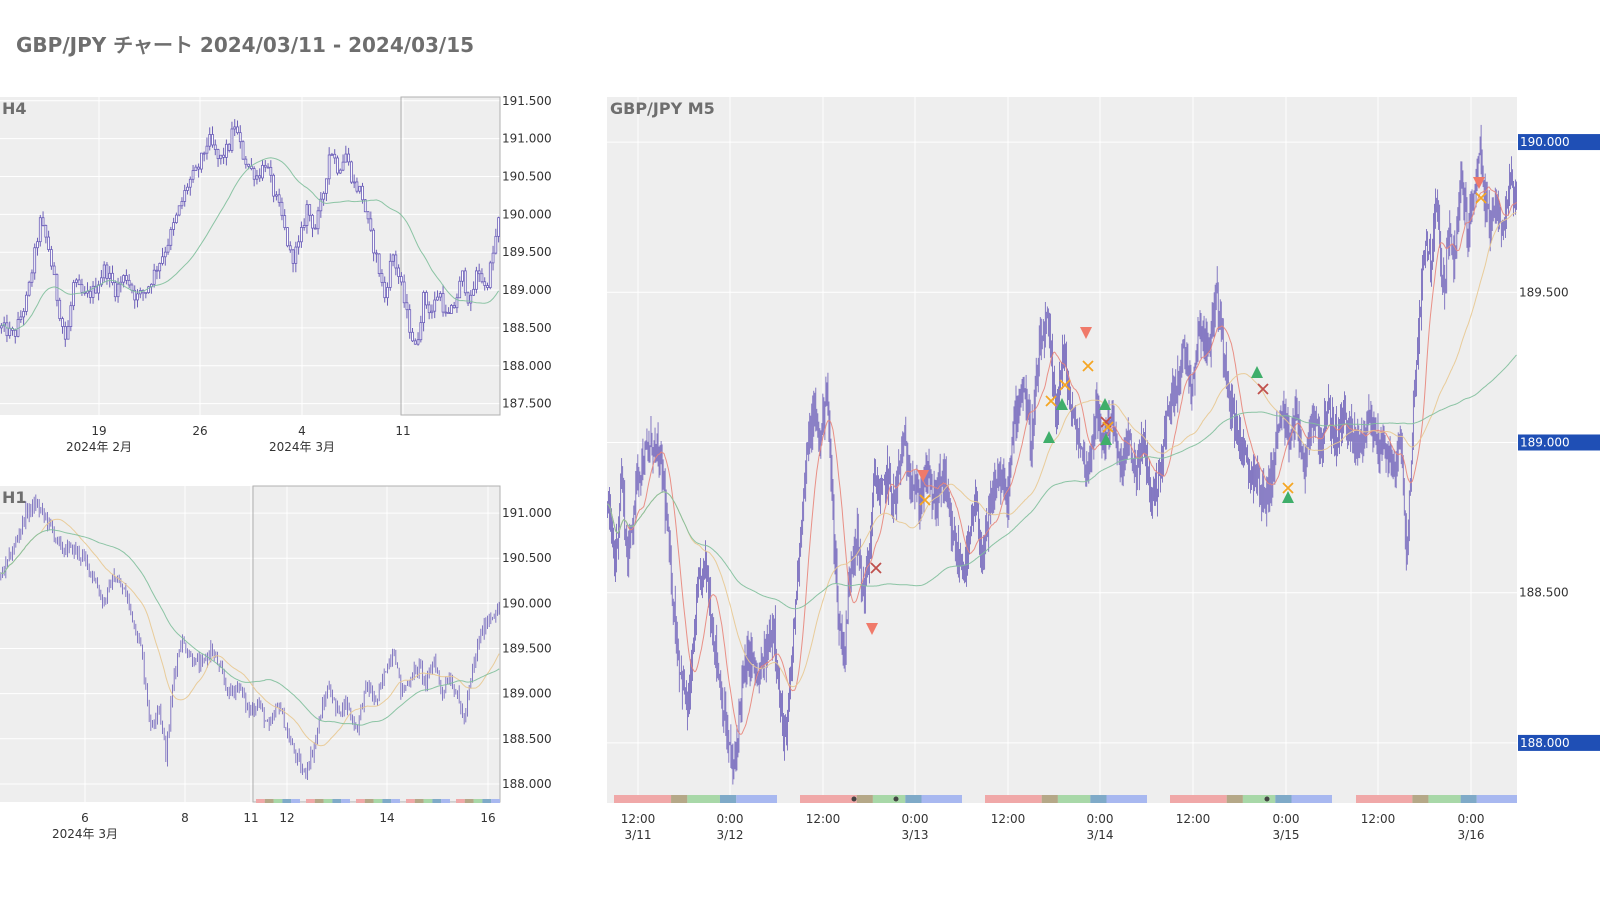 This screenshot has width=1600, height=900. Describe the element at coordinates (854, 799) in the screenshot. I see `session-dot` at that location.